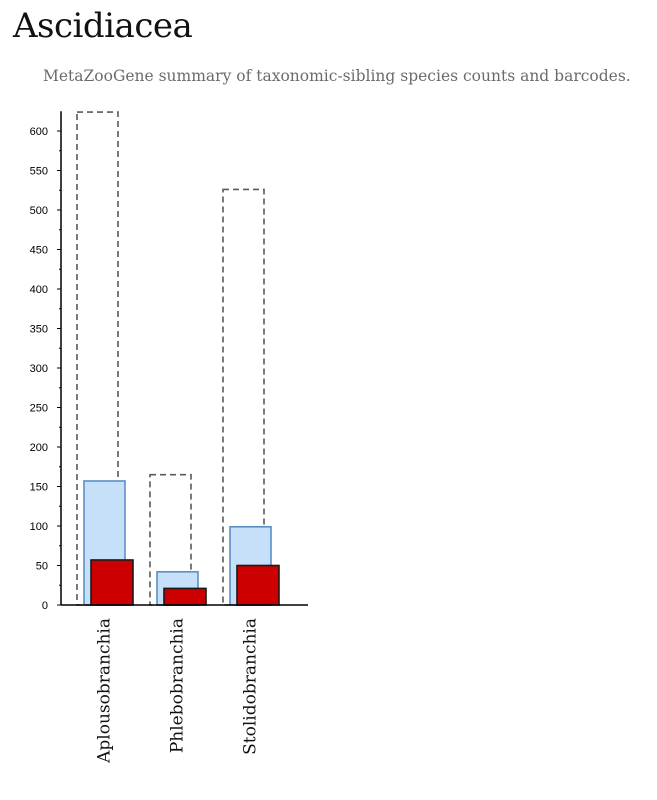  What do you see at coordinates (39, 132) in the screenshot?
I see `y-tick-label-600: 600` at bounding box center [39, 132].